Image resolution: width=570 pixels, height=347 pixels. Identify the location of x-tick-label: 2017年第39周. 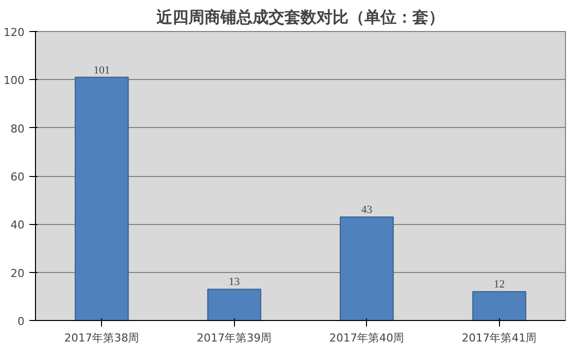
(234, 338).